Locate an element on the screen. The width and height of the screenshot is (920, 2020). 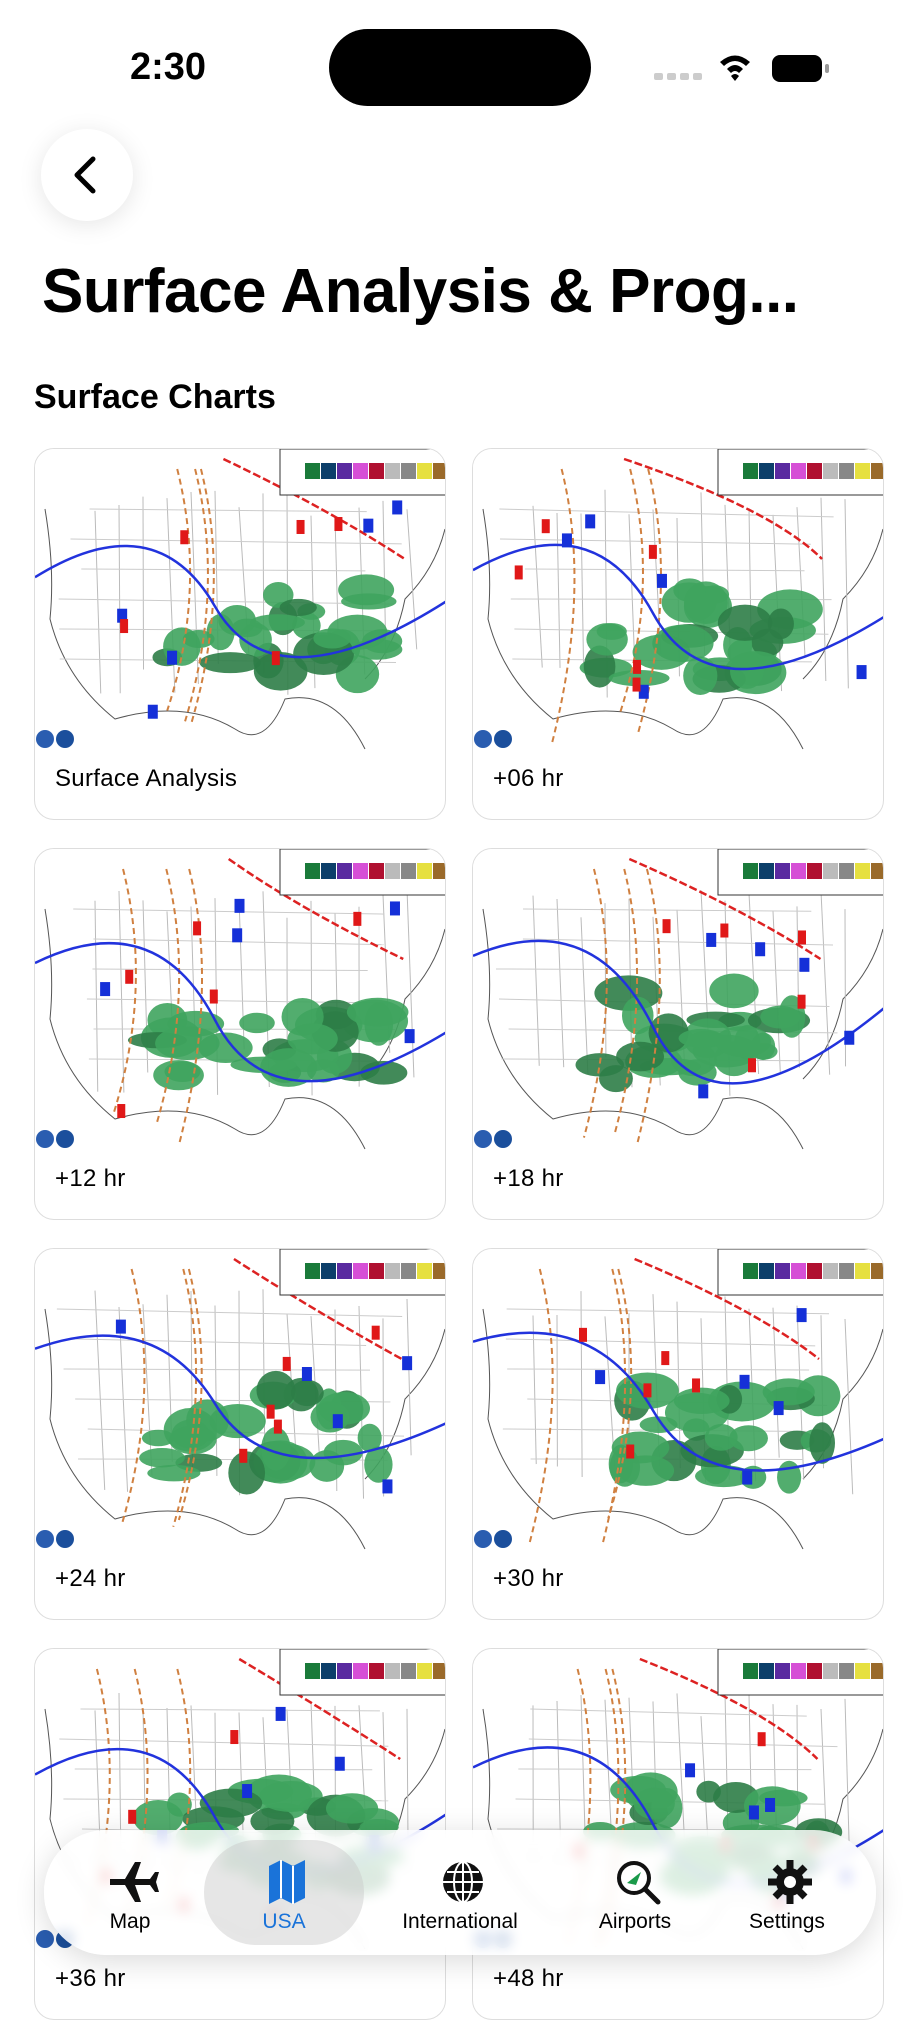
chart-card: +12 hr is located at coordinates (240, 1034).